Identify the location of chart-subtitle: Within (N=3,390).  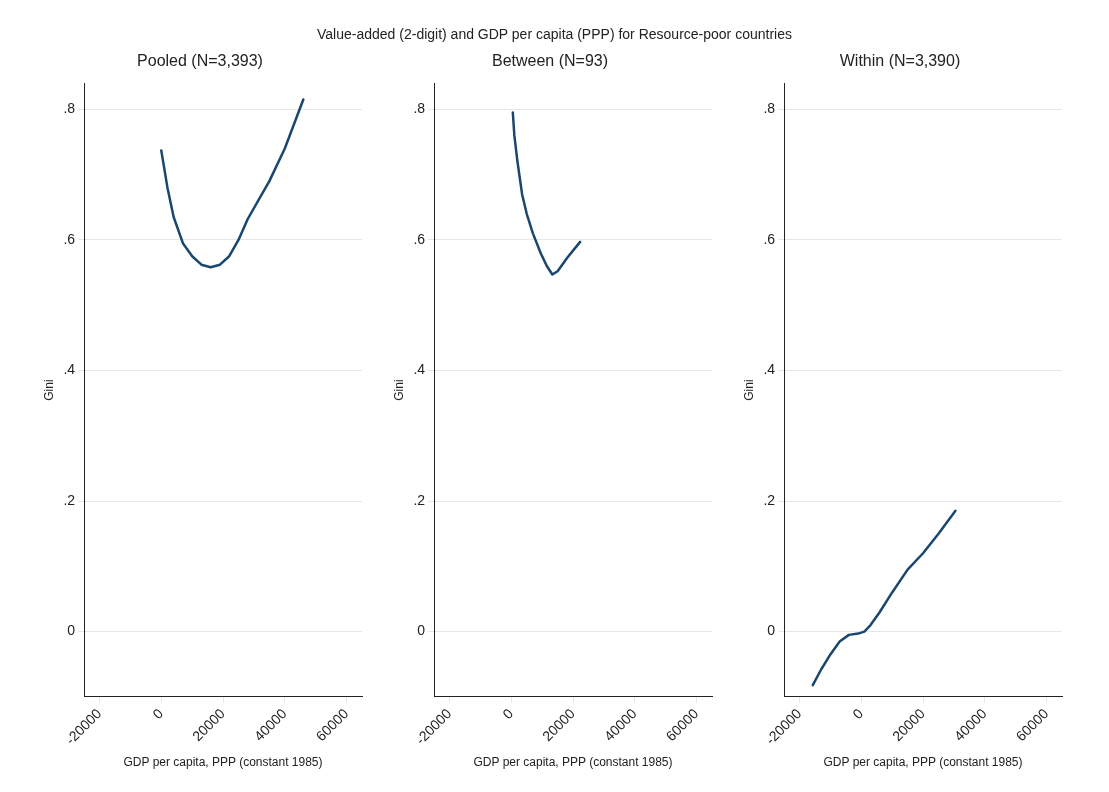
(899, 61).